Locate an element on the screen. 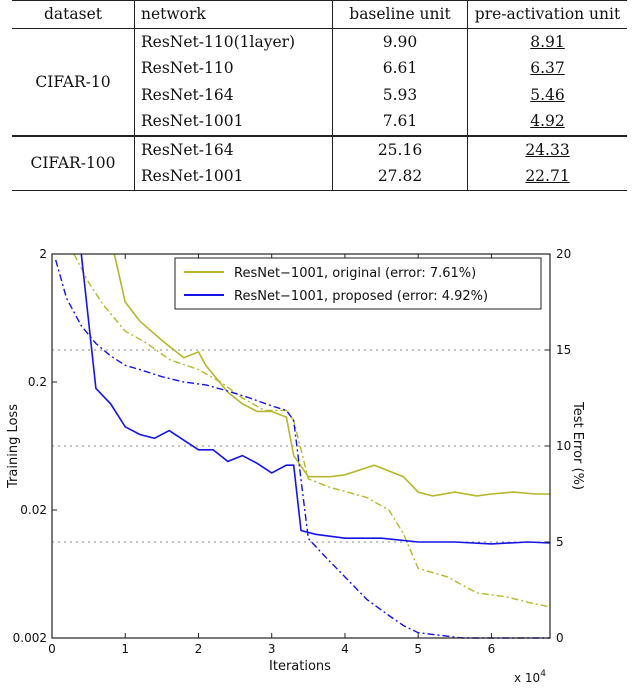 The image size is (640, 696). table-row: ResNet-1001 7.61 4.92 is located at coordinates (319, 122).